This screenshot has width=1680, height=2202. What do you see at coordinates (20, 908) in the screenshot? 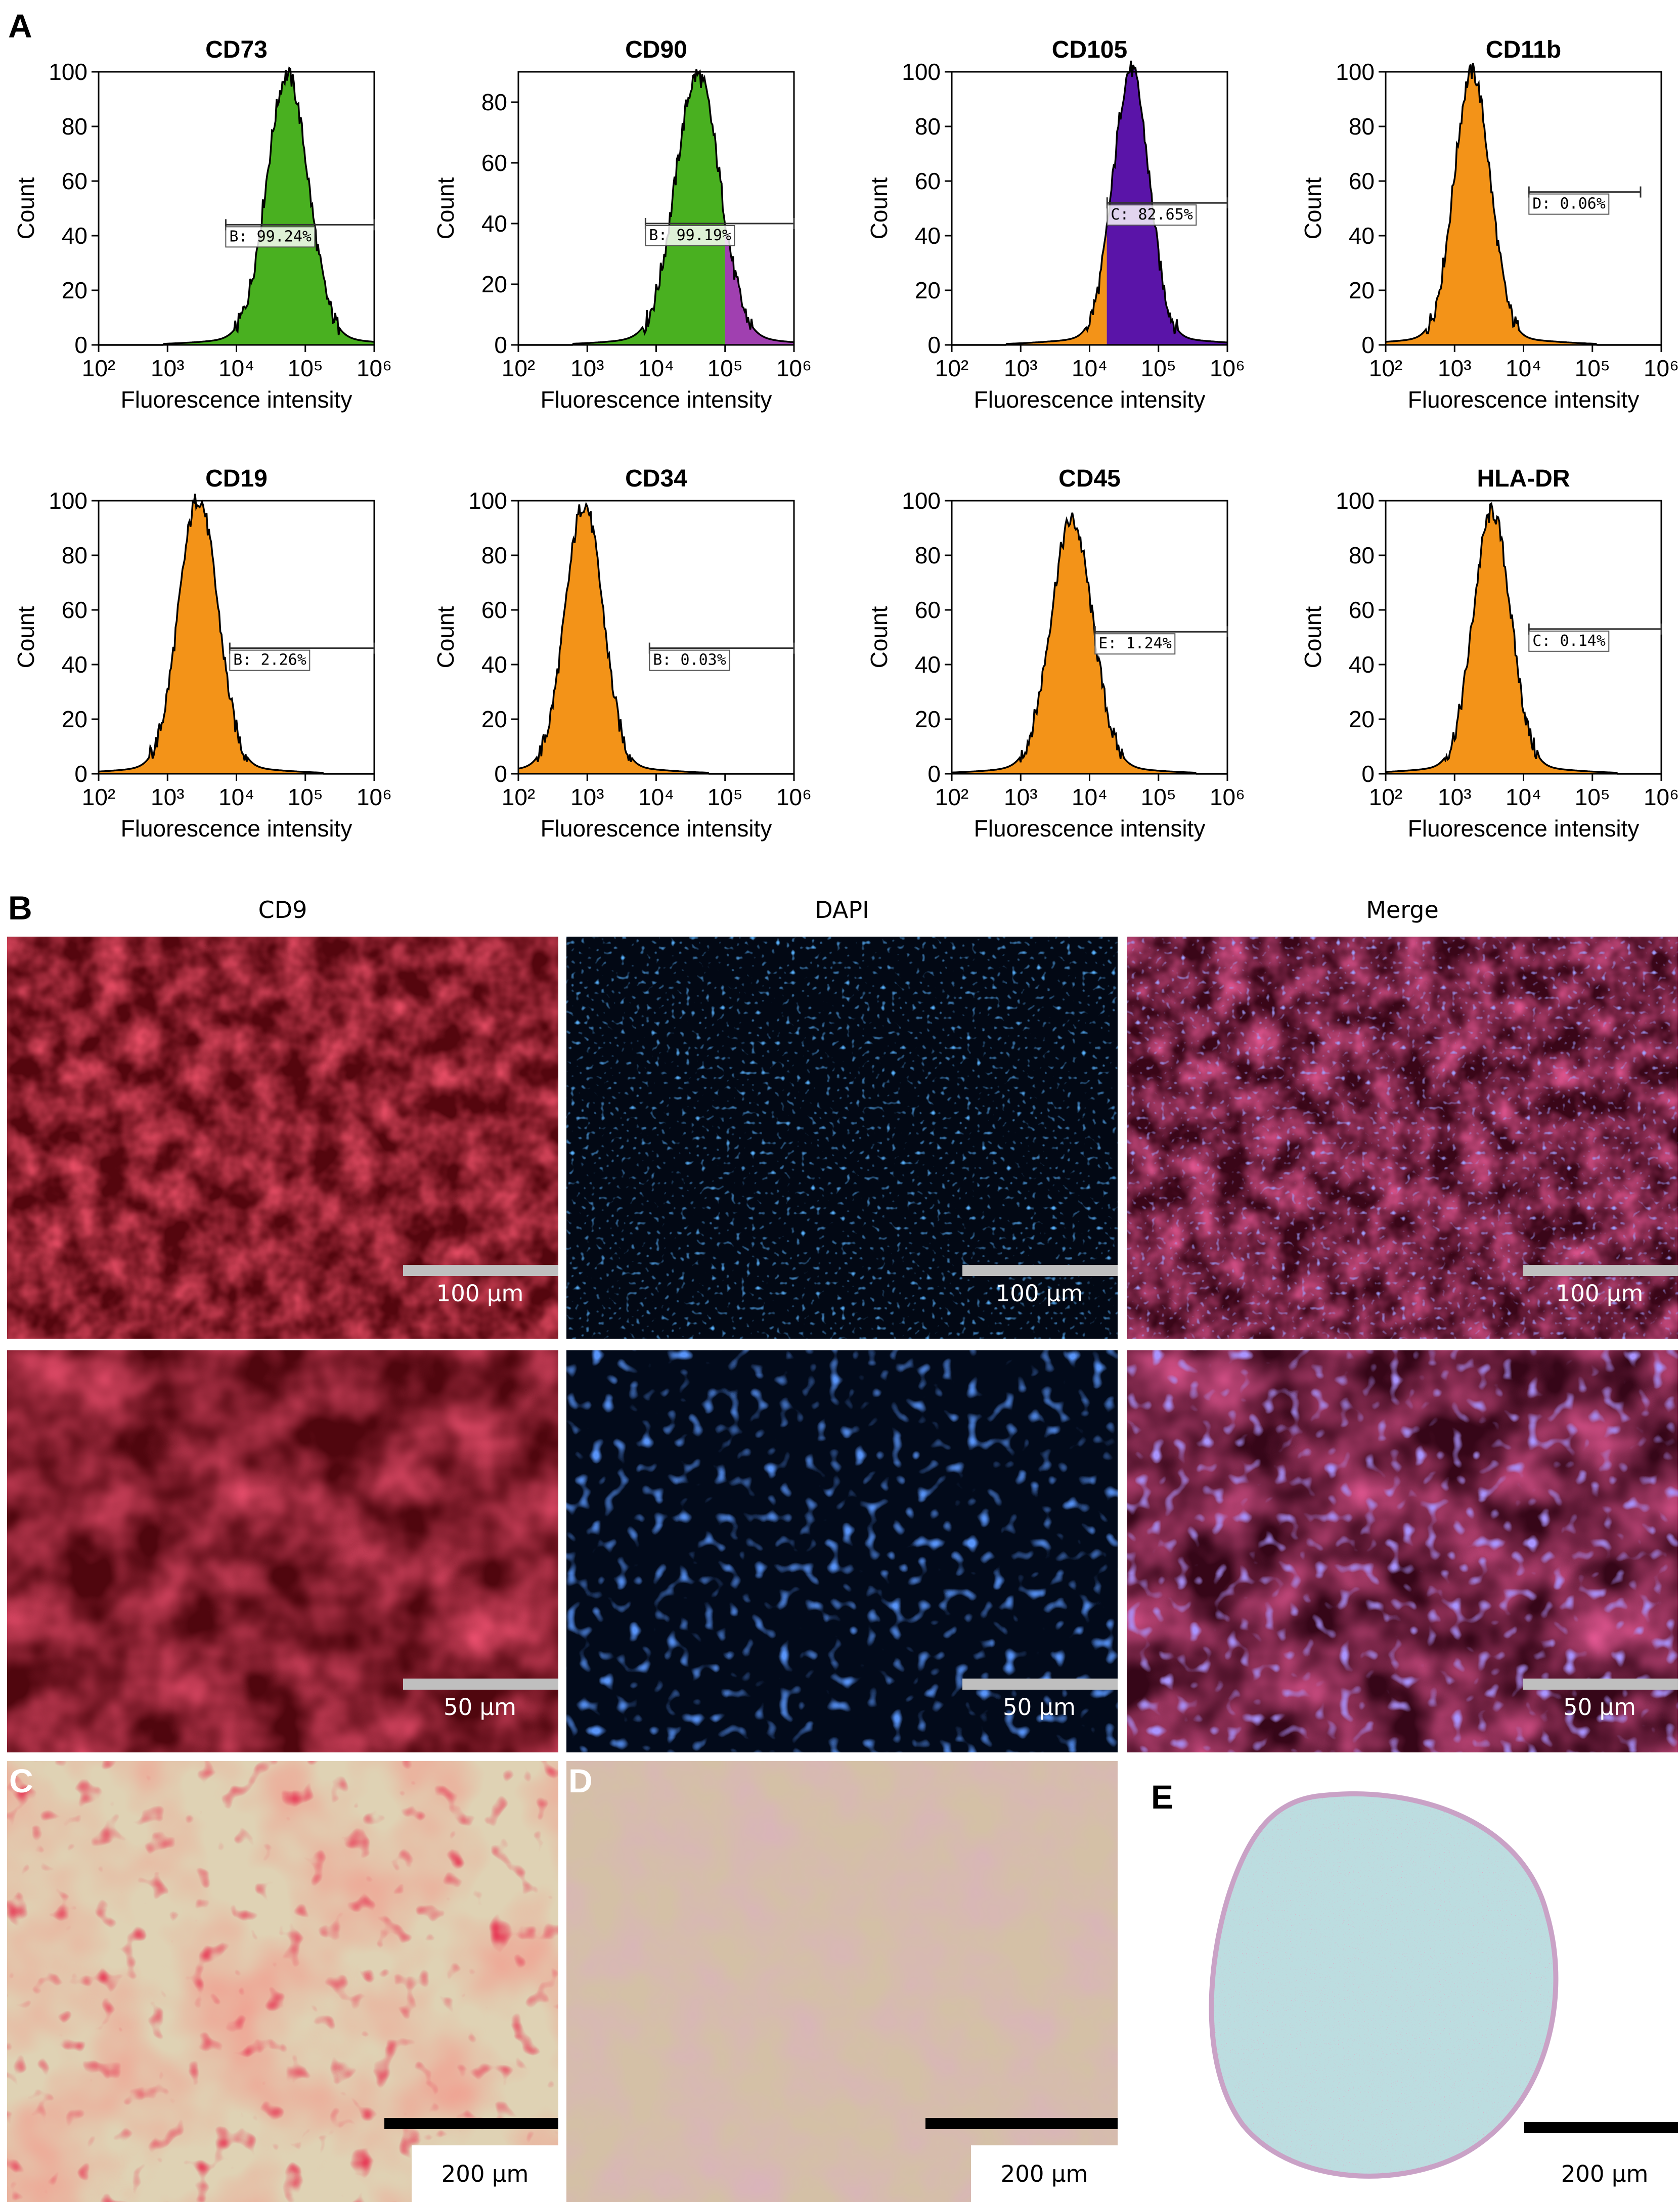
I see `panel-label-b: B` at bounding box center [20, 908].